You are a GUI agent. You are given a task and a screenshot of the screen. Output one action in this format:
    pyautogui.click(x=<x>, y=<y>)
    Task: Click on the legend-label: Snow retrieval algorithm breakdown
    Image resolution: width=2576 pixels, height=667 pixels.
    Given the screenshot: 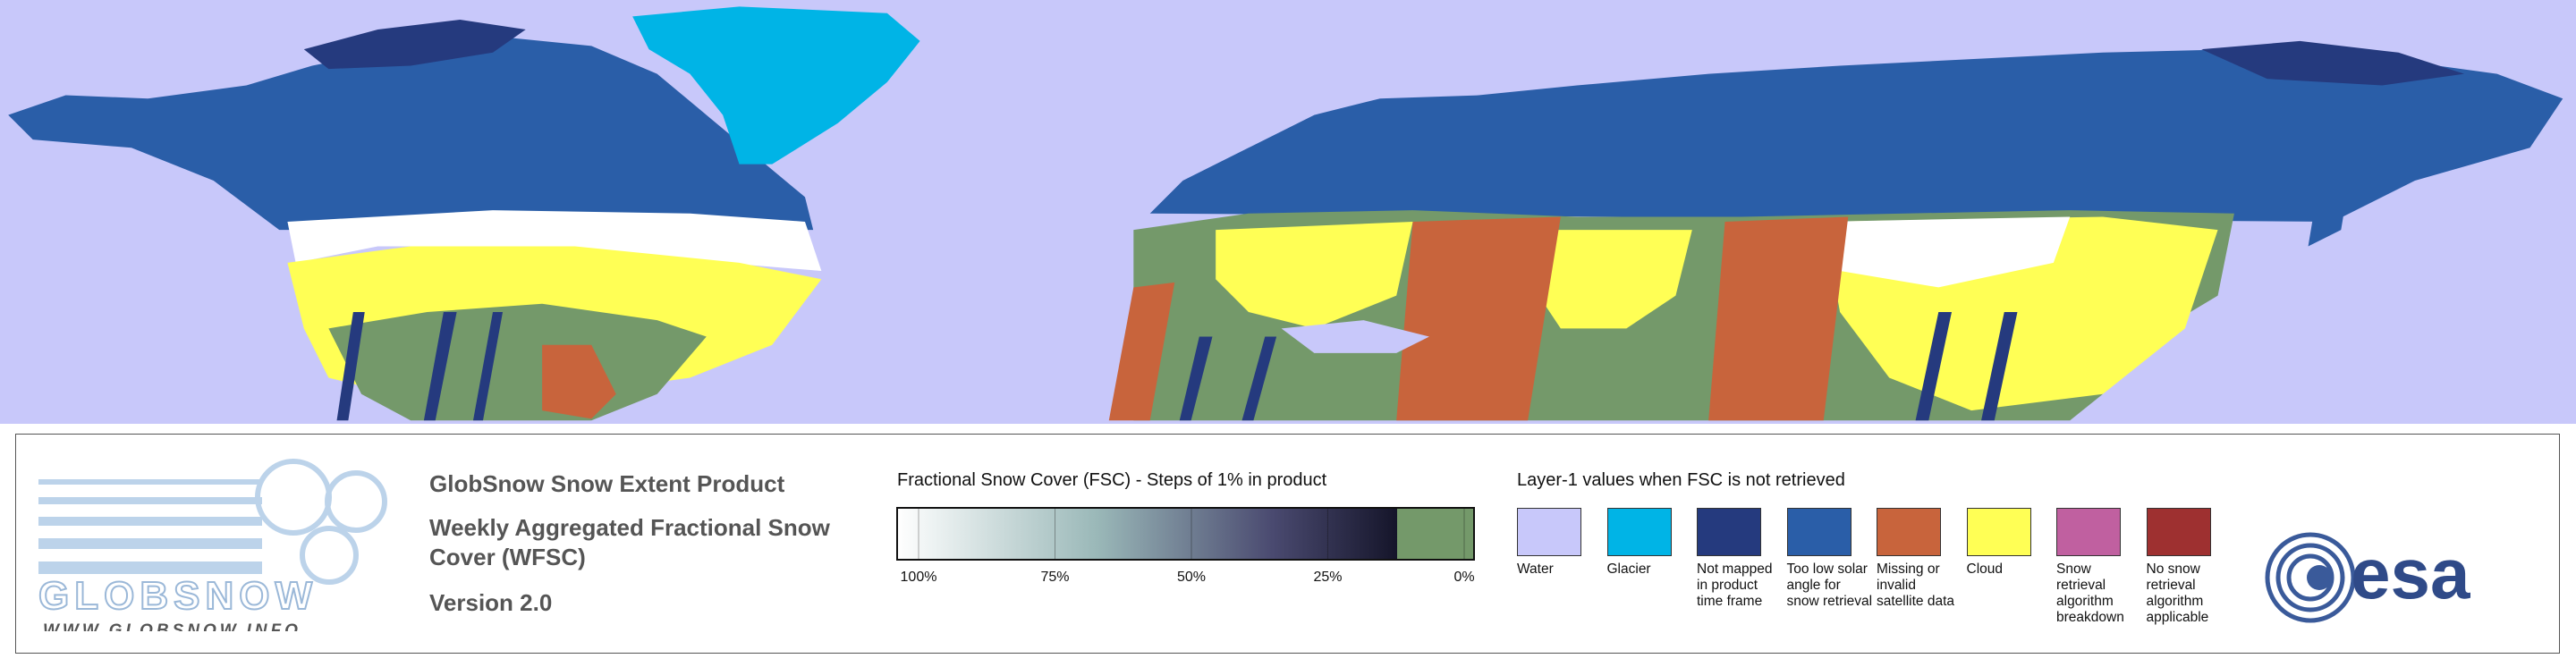 What is the action you would take?
    pyautogui.click(x=2090, y=593)
    